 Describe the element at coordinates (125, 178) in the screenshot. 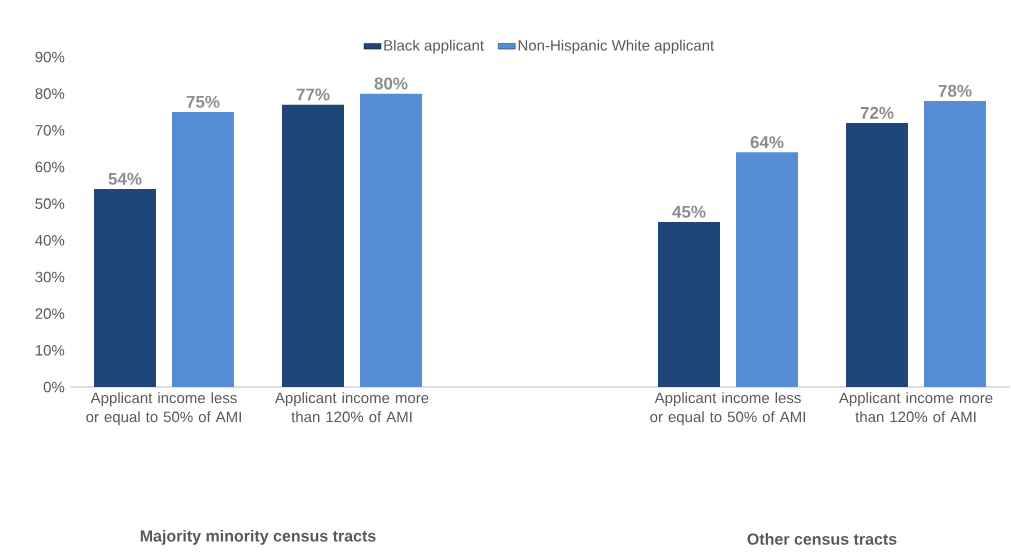

I see `data-label: 54%` at that location.